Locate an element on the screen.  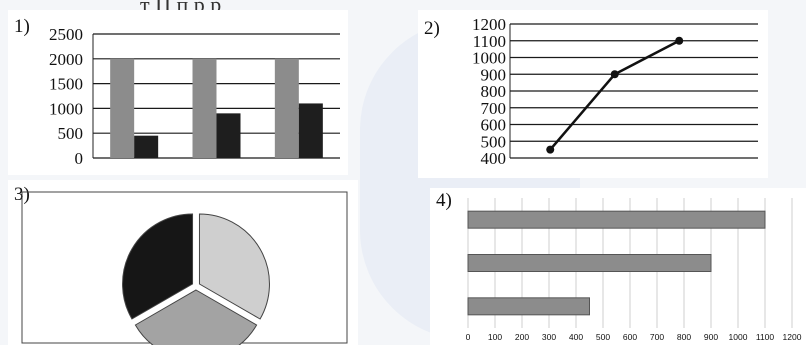
y-tick-label: 2500 is located at coordinates (66, 34).